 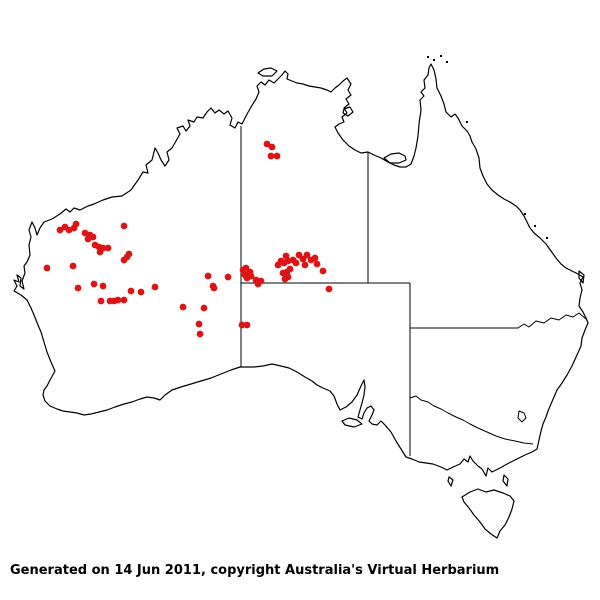 What do you see at coordinates (581, 277) in the screenshot?
I see `fraser-island` at bounding box center [581, 277].